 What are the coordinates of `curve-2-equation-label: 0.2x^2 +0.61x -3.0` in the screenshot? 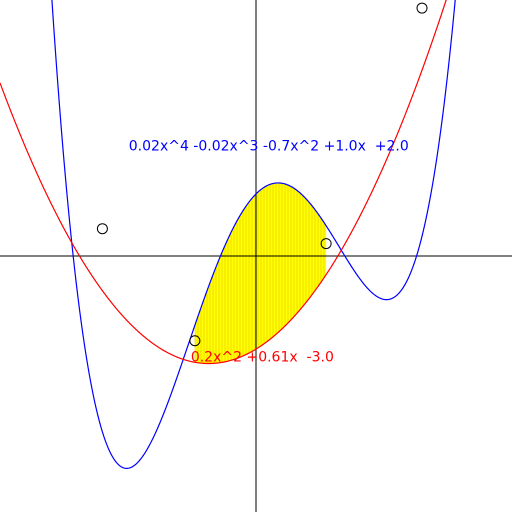 It's located at (262, 358).